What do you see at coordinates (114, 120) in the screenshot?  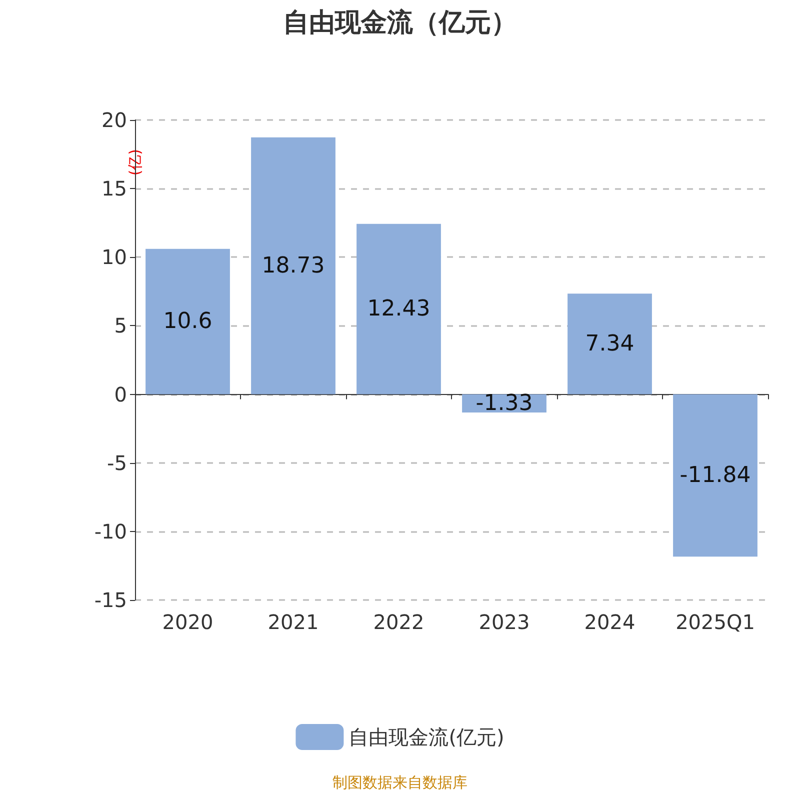 I see `y-tick-label: 20` at bounding box center [114, 120].